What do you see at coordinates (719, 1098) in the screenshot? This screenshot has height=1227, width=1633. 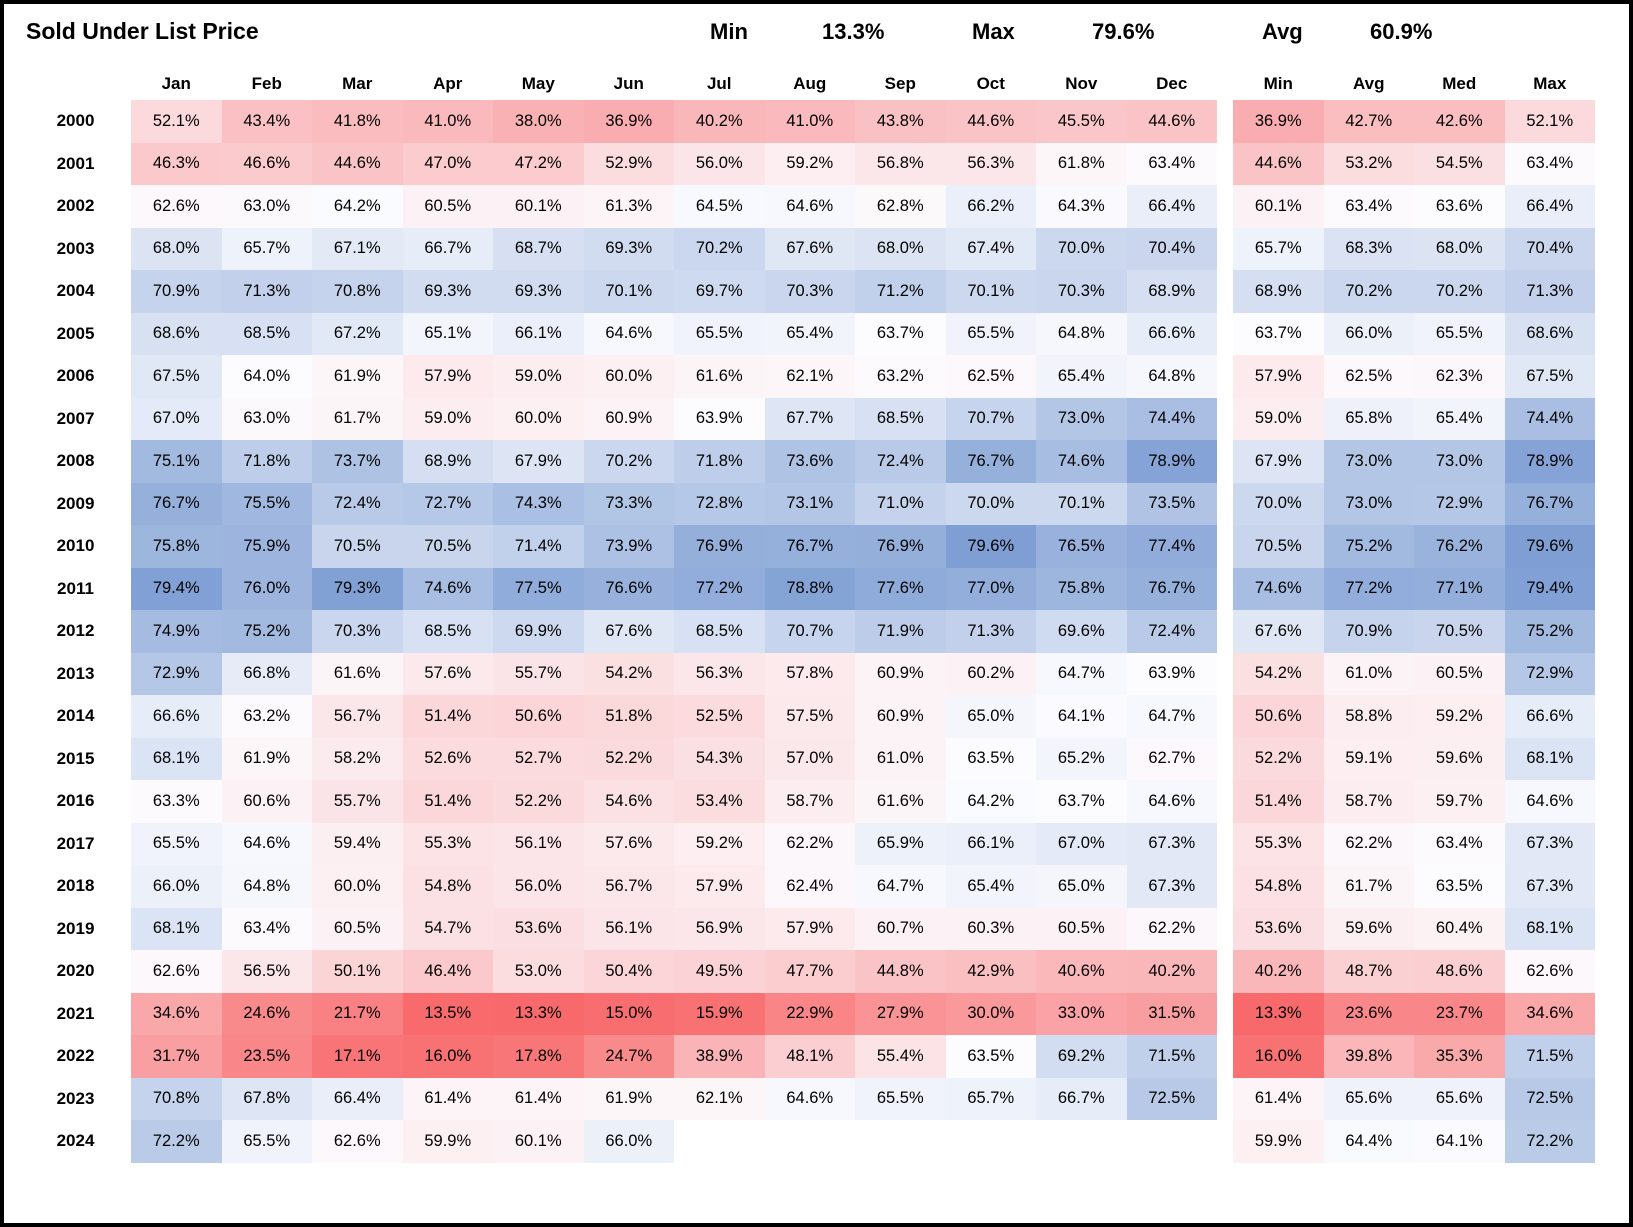 I see `heatmap-cell: 62.1%` at bounding box center [719, 1098].